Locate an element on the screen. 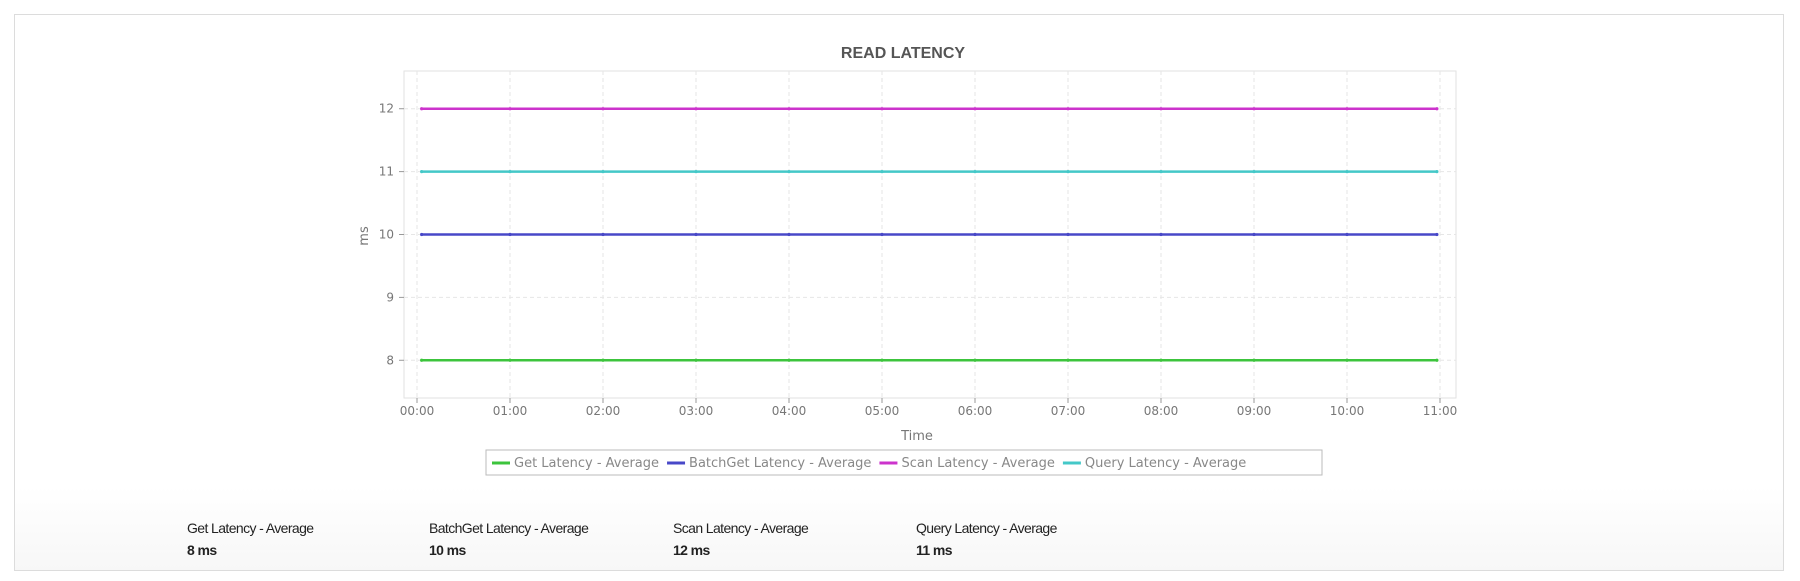  legend-box is located at coordinates (904, 462).